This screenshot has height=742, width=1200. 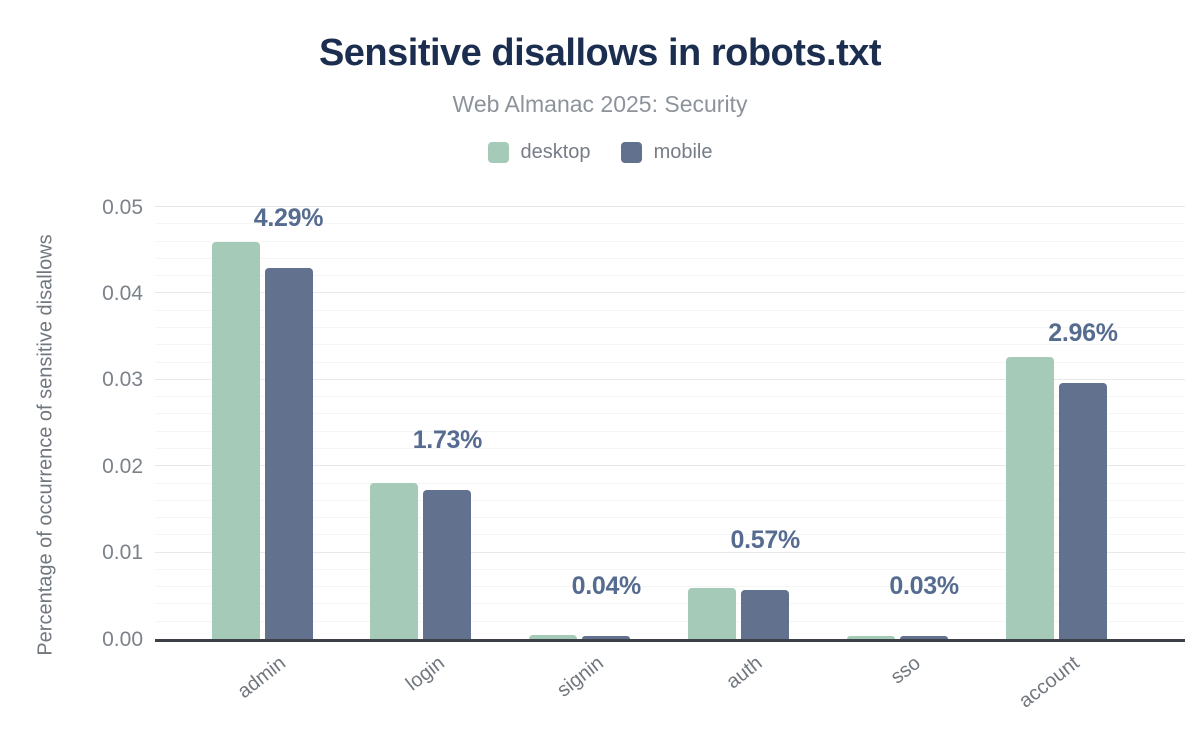 What do you see at coordinates (122, 293) in the screenshot?
I see `y-tick-label: 0.04` at bounding box center [122, 293].